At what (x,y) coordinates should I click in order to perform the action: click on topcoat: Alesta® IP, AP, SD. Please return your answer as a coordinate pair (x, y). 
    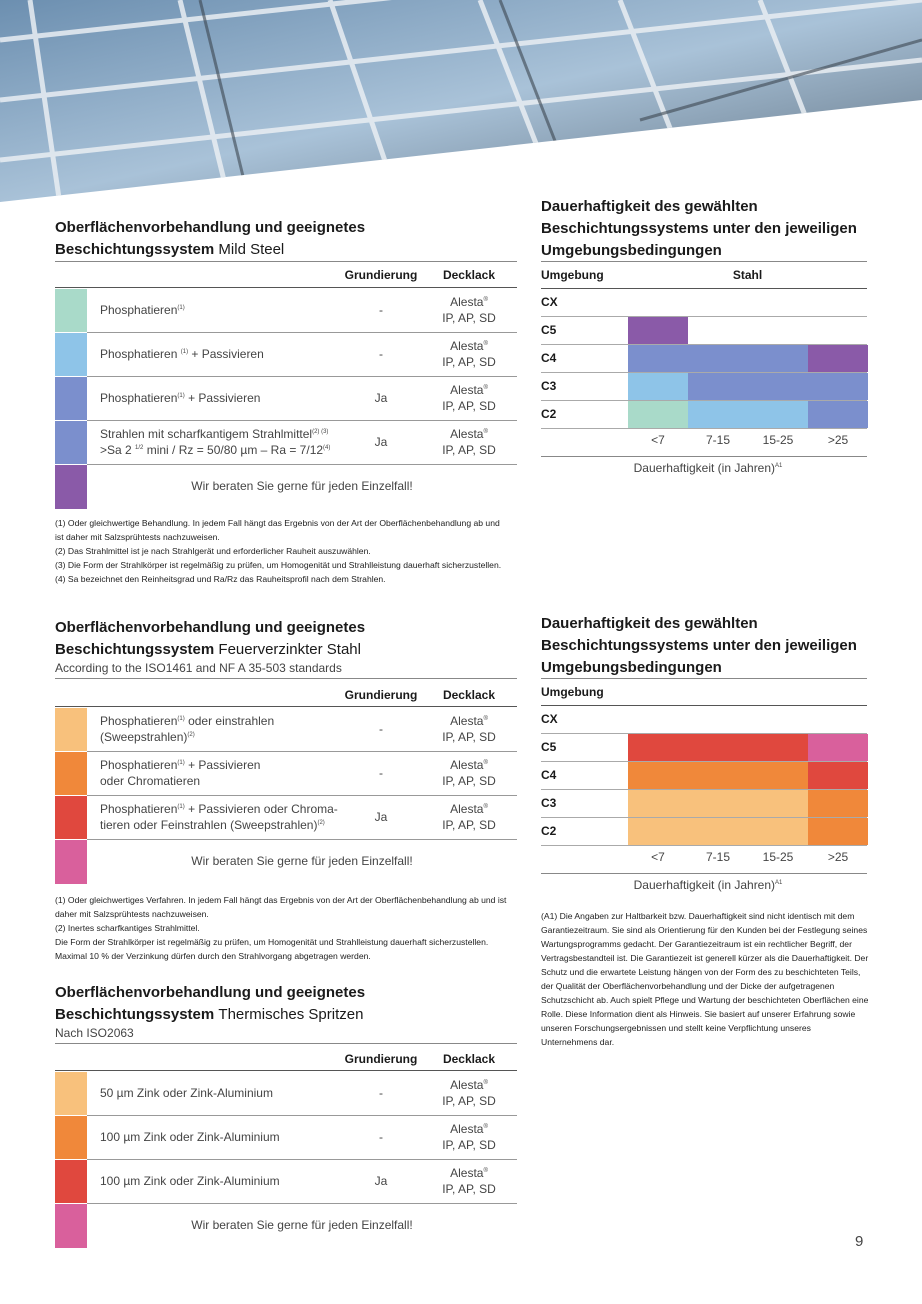
    Looking at the image, I should click on (469, 817).